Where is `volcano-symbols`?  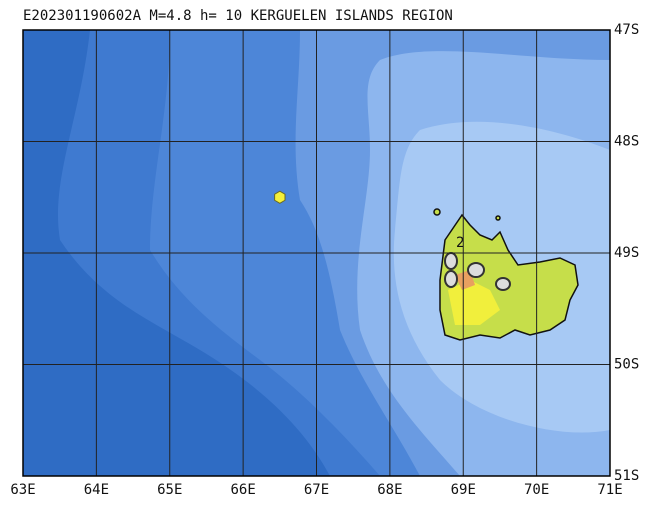 volcano-symbols is located at coordinates (477, 271).